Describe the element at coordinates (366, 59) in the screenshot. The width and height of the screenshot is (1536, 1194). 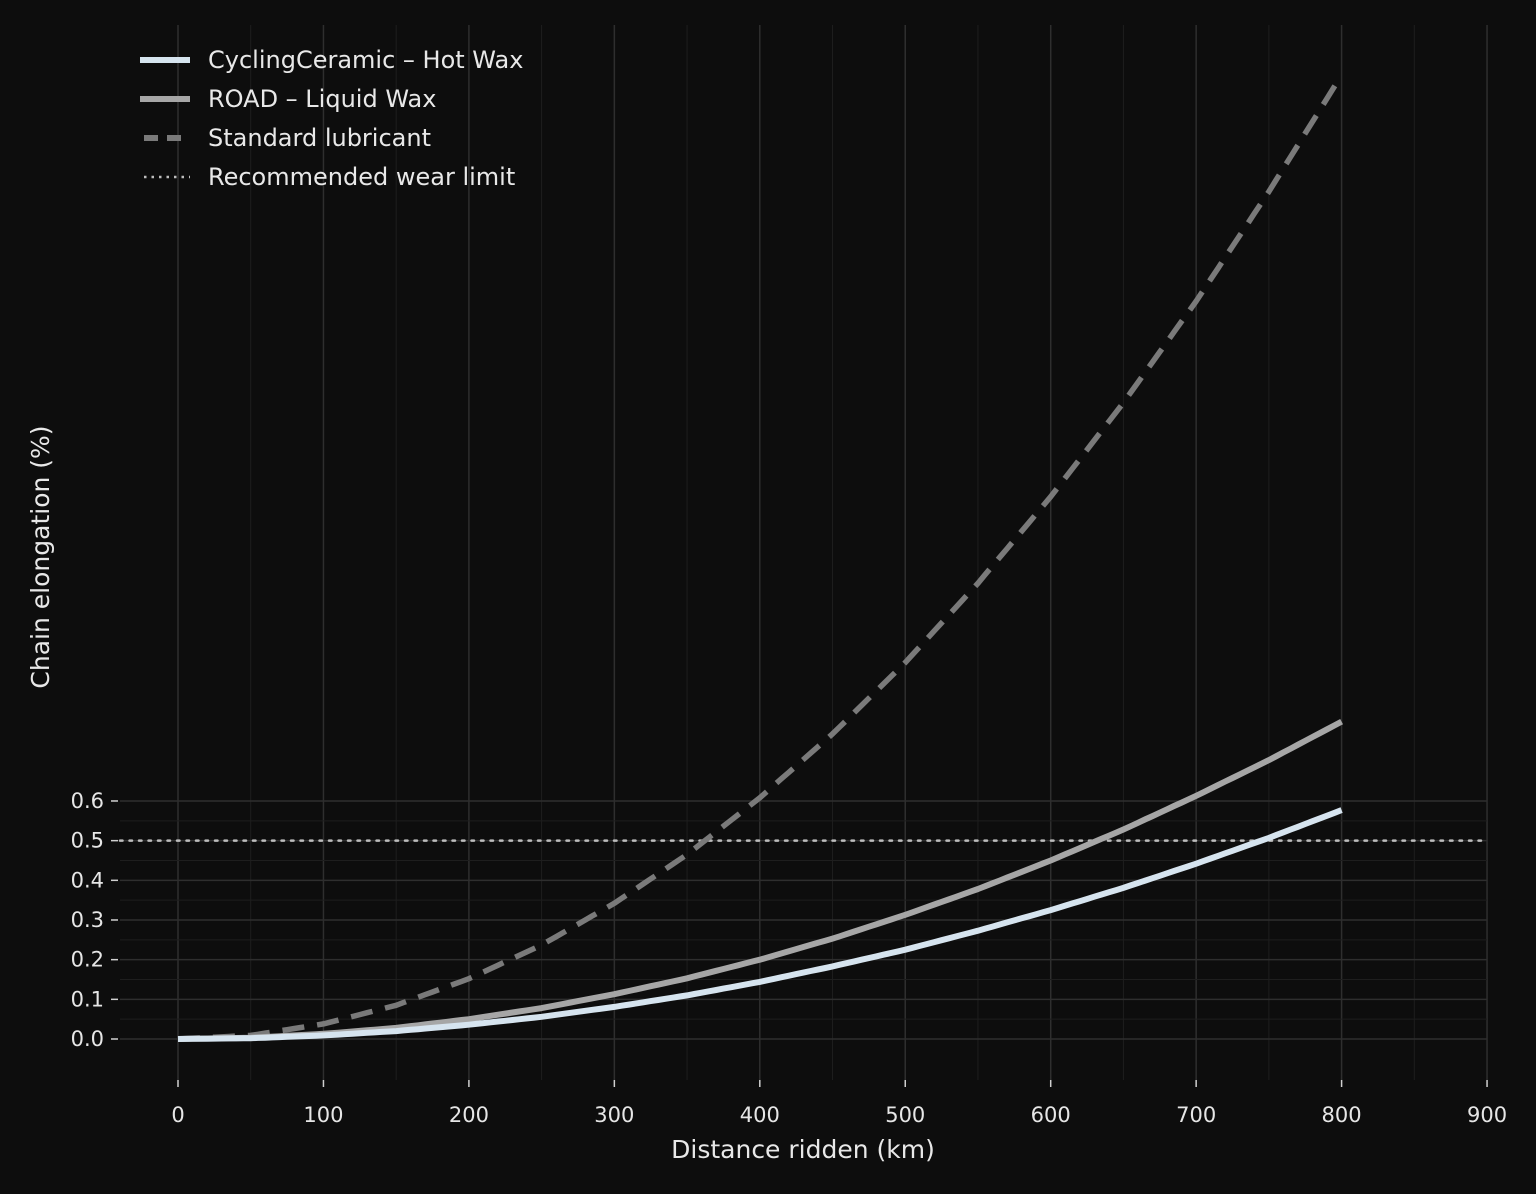
I see `legend-label: CyclingCeramic – Hot Wax` at that location.